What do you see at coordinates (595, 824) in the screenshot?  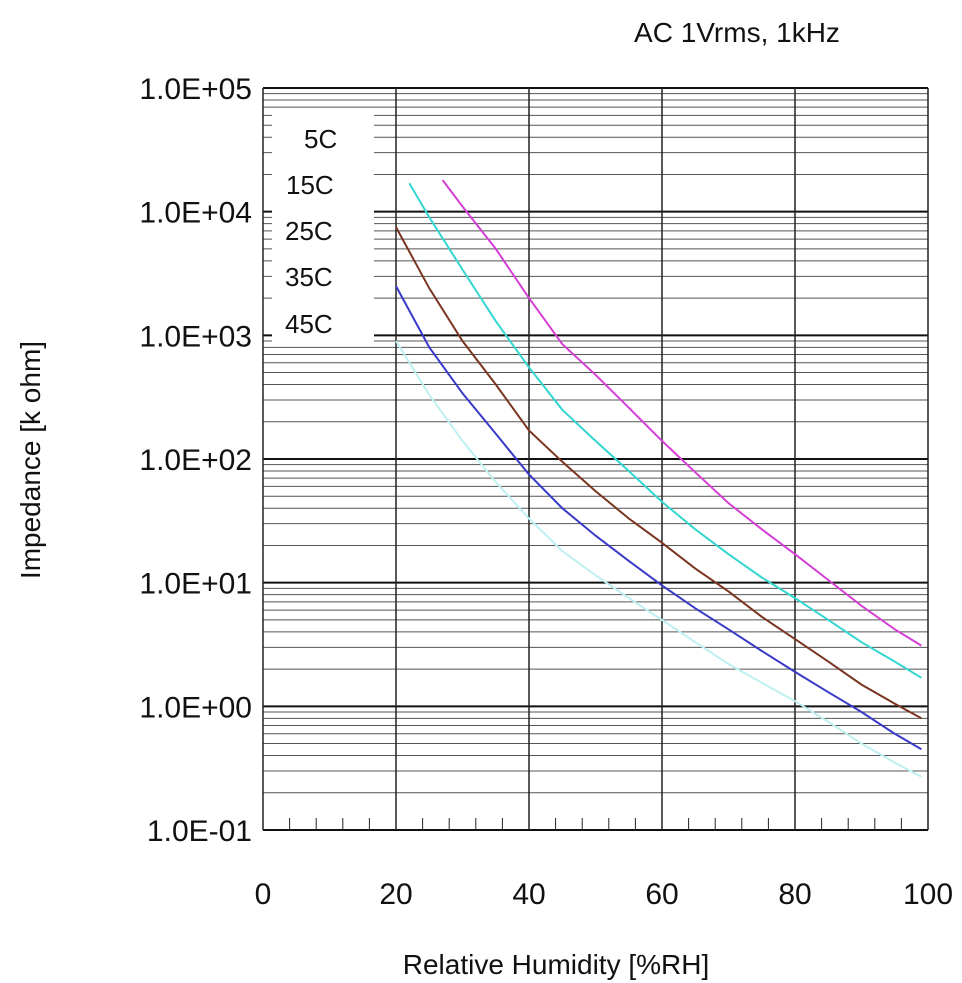 I see `x-minor-ticks` at bounding box center [595, 824].